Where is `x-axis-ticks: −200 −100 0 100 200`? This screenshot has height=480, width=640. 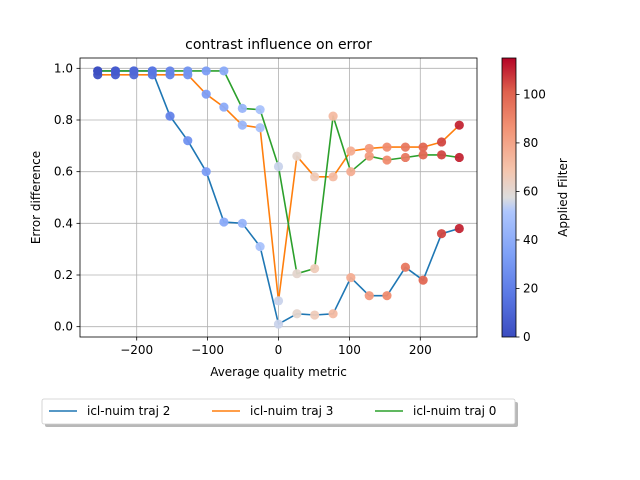 x-axis-ticks: −200 −100 0 100 200 is located at coordinates (276, 347).